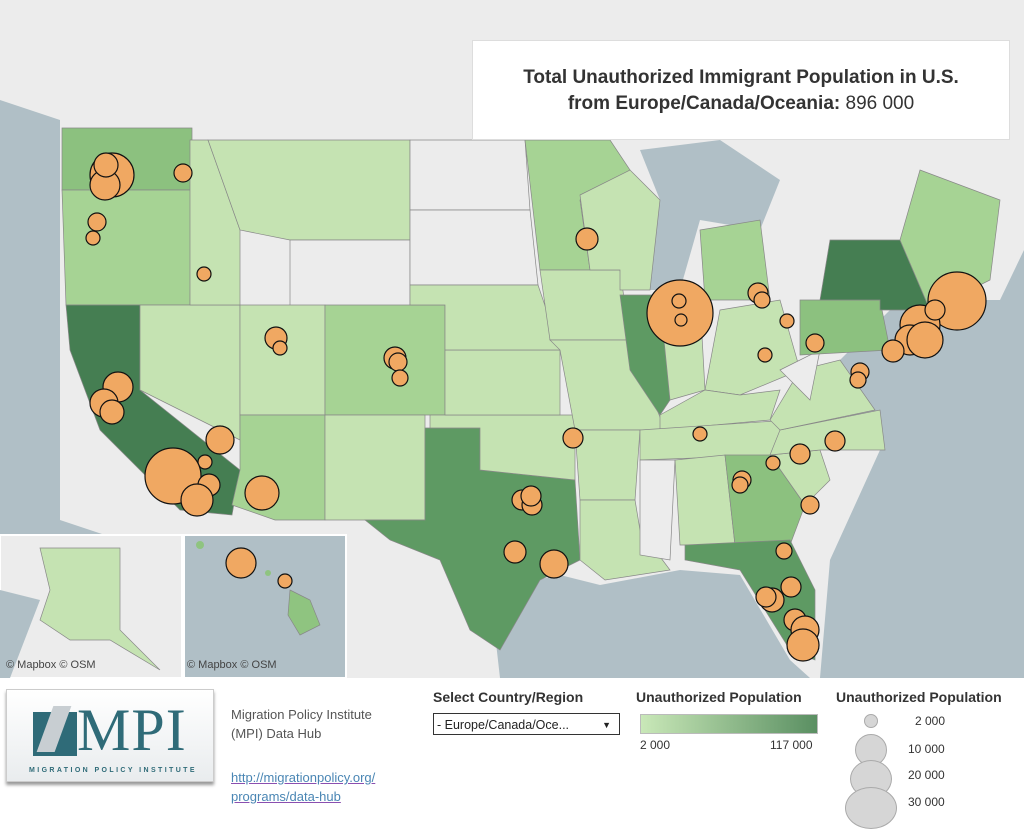 This screenshot has height=829, width=1024. What do you see at coordinates (704, 103) in the screenshot?
I see `title-region: from Europe/Canada/Oceania:` at bounding box center [704, 103].